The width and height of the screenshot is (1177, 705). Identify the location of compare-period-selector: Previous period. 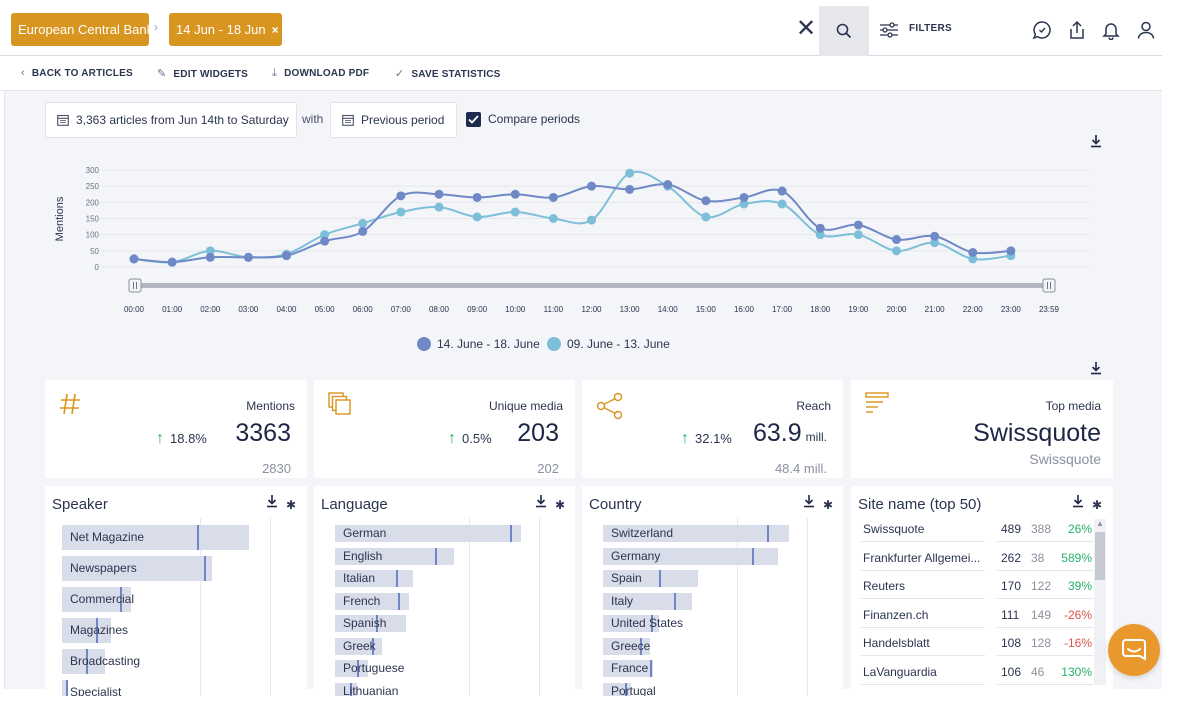
(393, 120).